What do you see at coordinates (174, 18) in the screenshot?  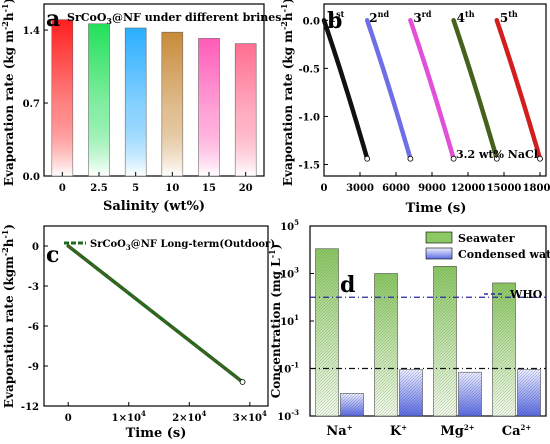 I see `chart-title-a: SrCoO3@NF under different brines` at bounding box center [174, 18].